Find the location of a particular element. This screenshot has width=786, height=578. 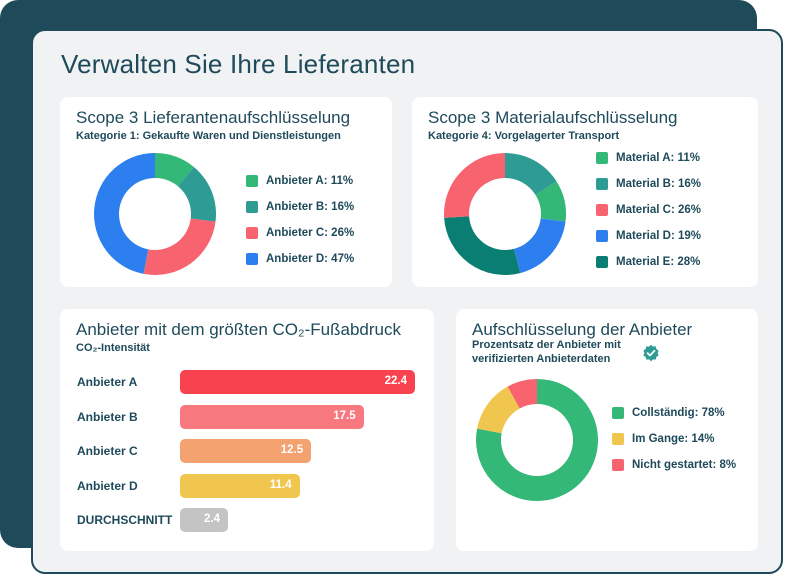

co2-footprint-title: Anbieter mit dem größten CO₂-Fußabdruck is located at coordinates (238, 329).